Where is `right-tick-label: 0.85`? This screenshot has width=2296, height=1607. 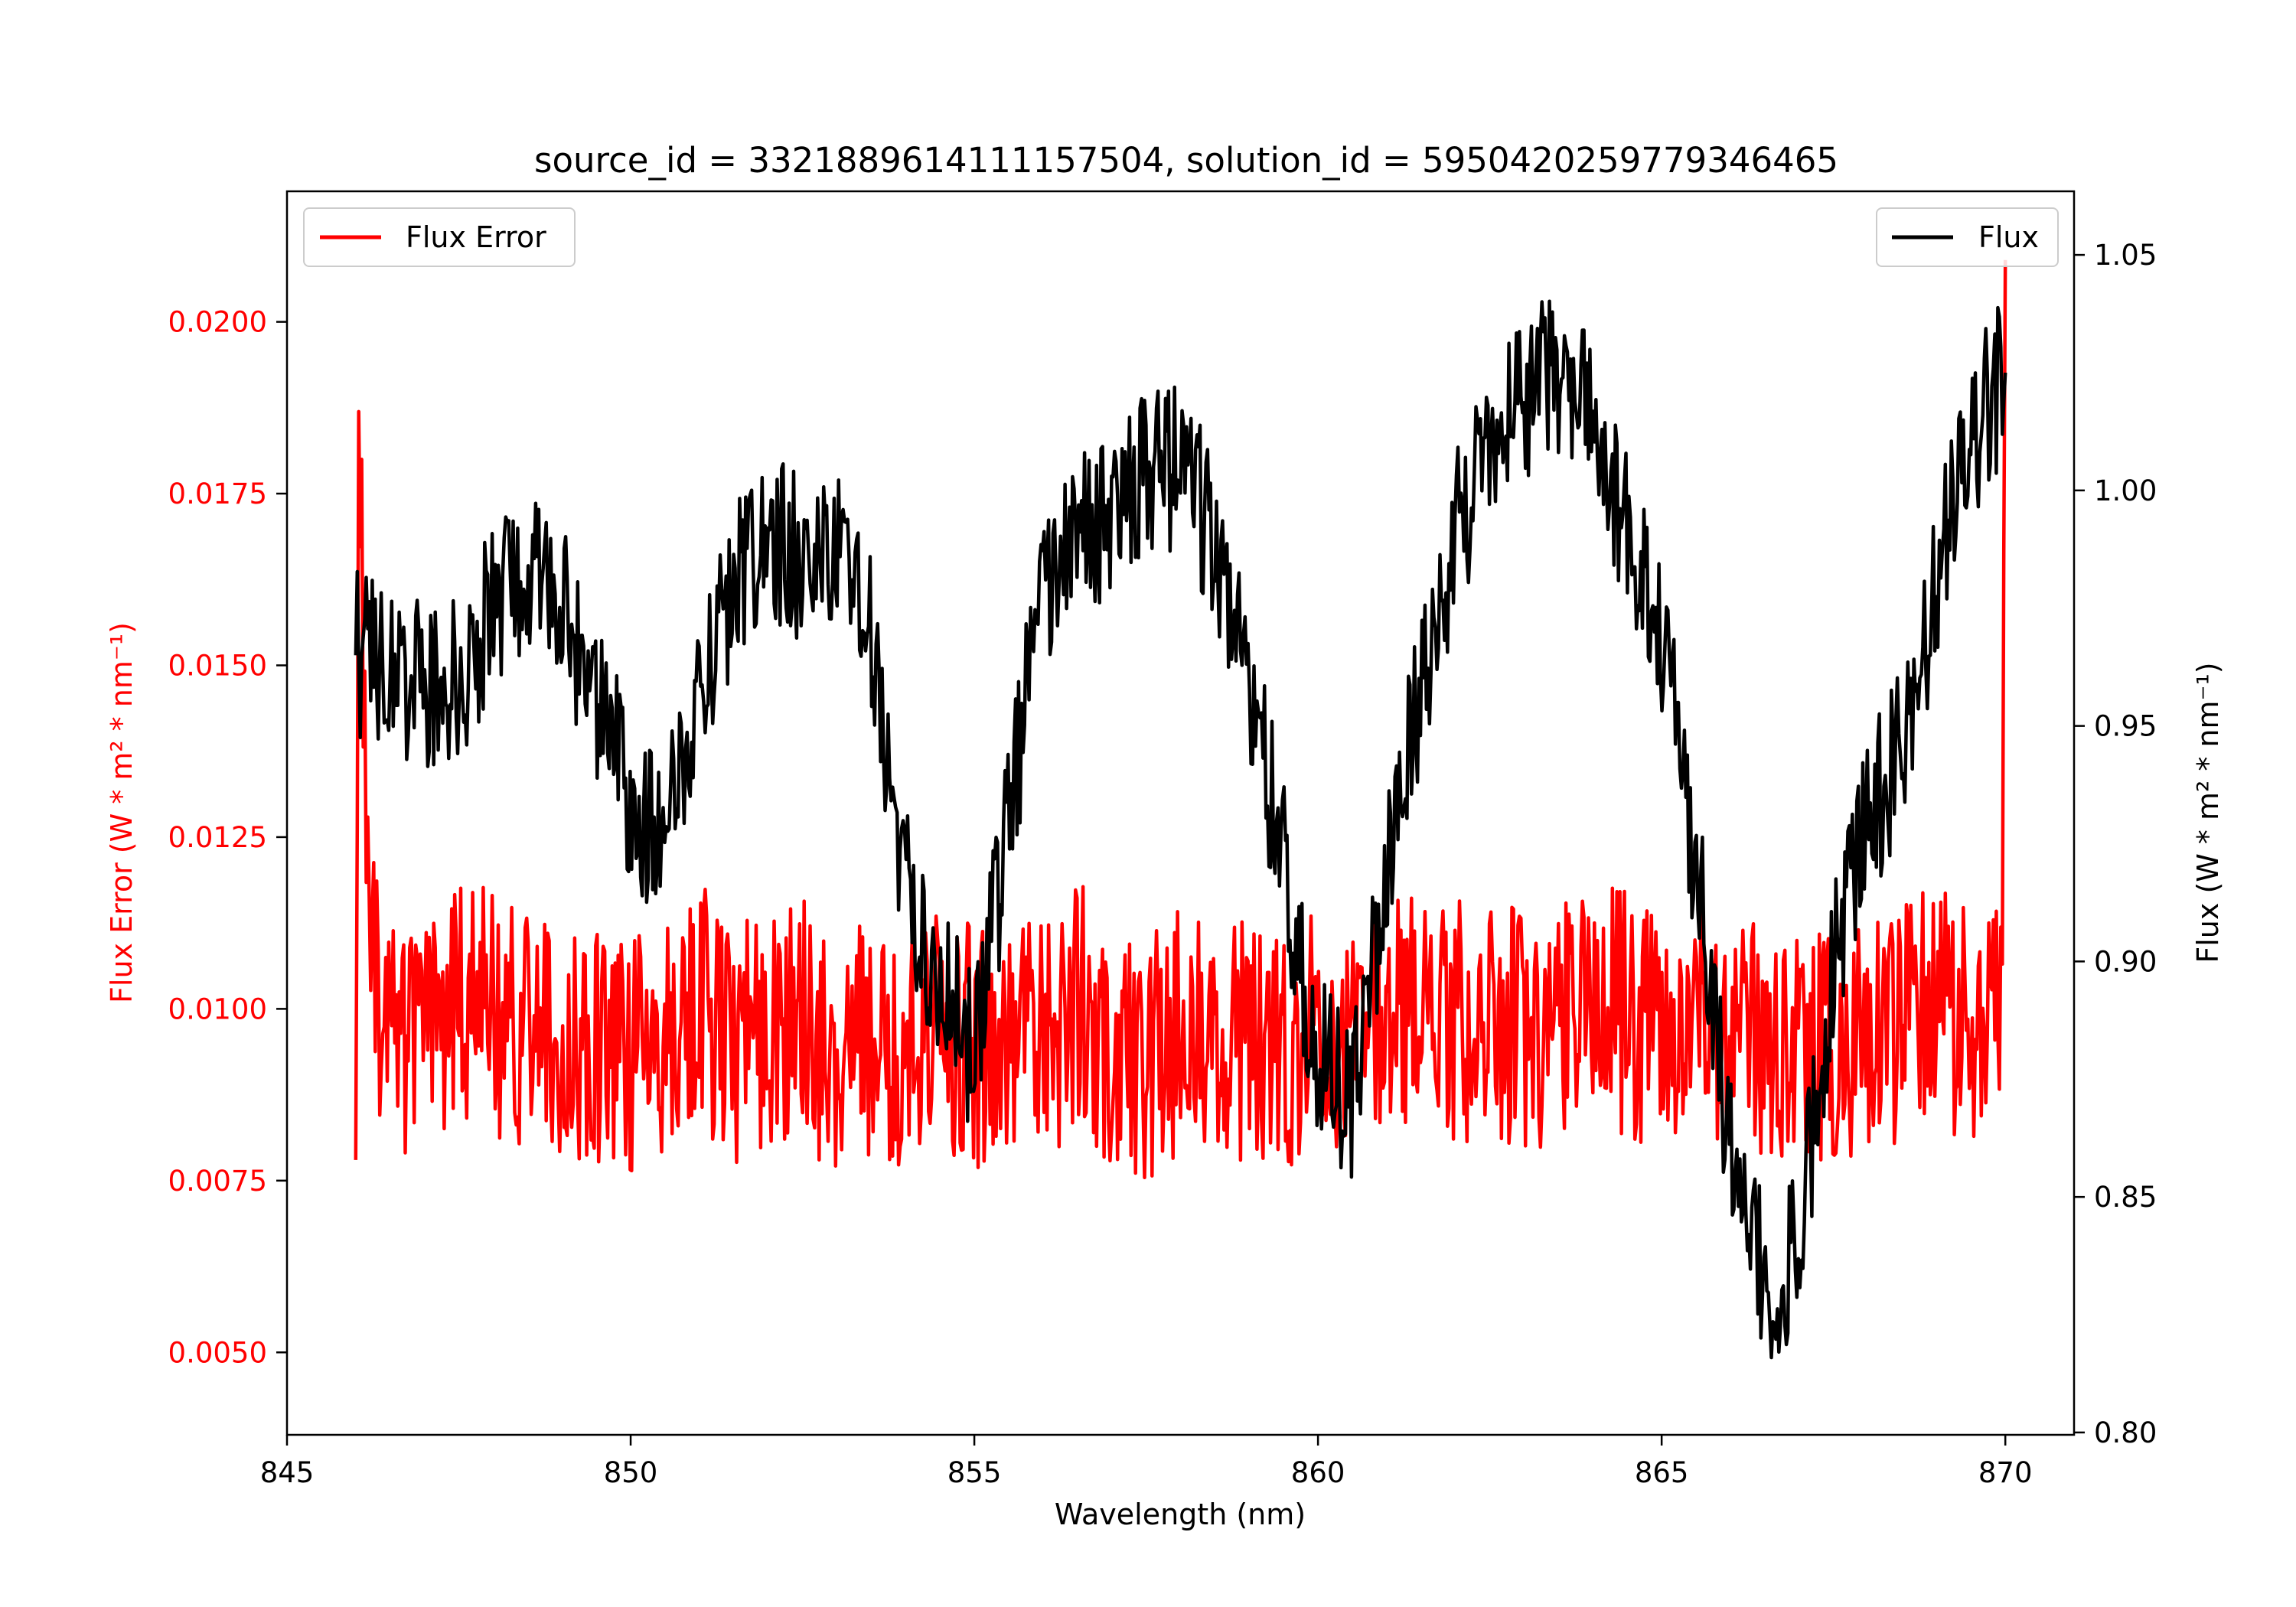
right-tick-label: 0.85 is located at coordinates (2125, 1197).